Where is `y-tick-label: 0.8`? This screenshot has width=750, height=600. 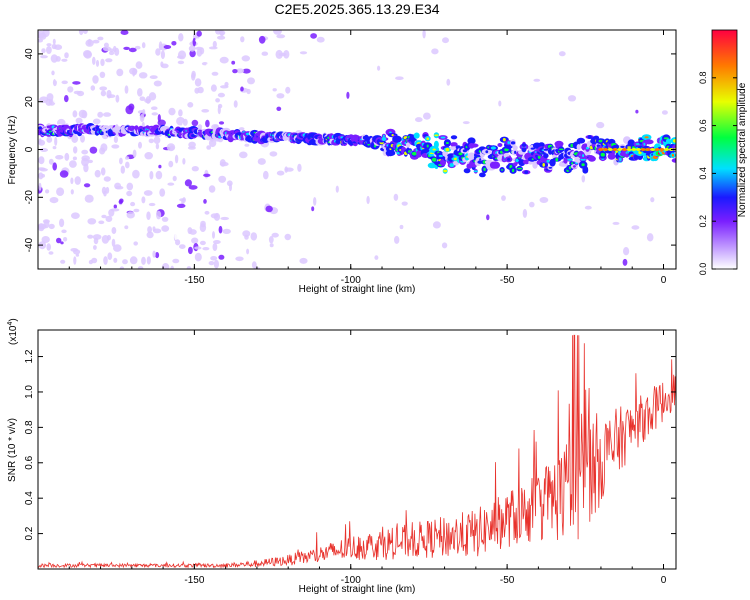
y-tick-label: 0.8 is located at coordinates (29, 427).